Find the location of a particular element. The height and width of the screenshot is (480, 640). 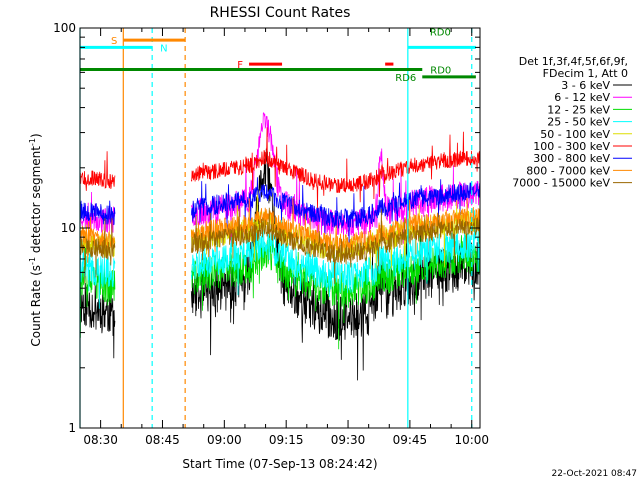

flag-label-0: S is located at coordinates (114, 41).